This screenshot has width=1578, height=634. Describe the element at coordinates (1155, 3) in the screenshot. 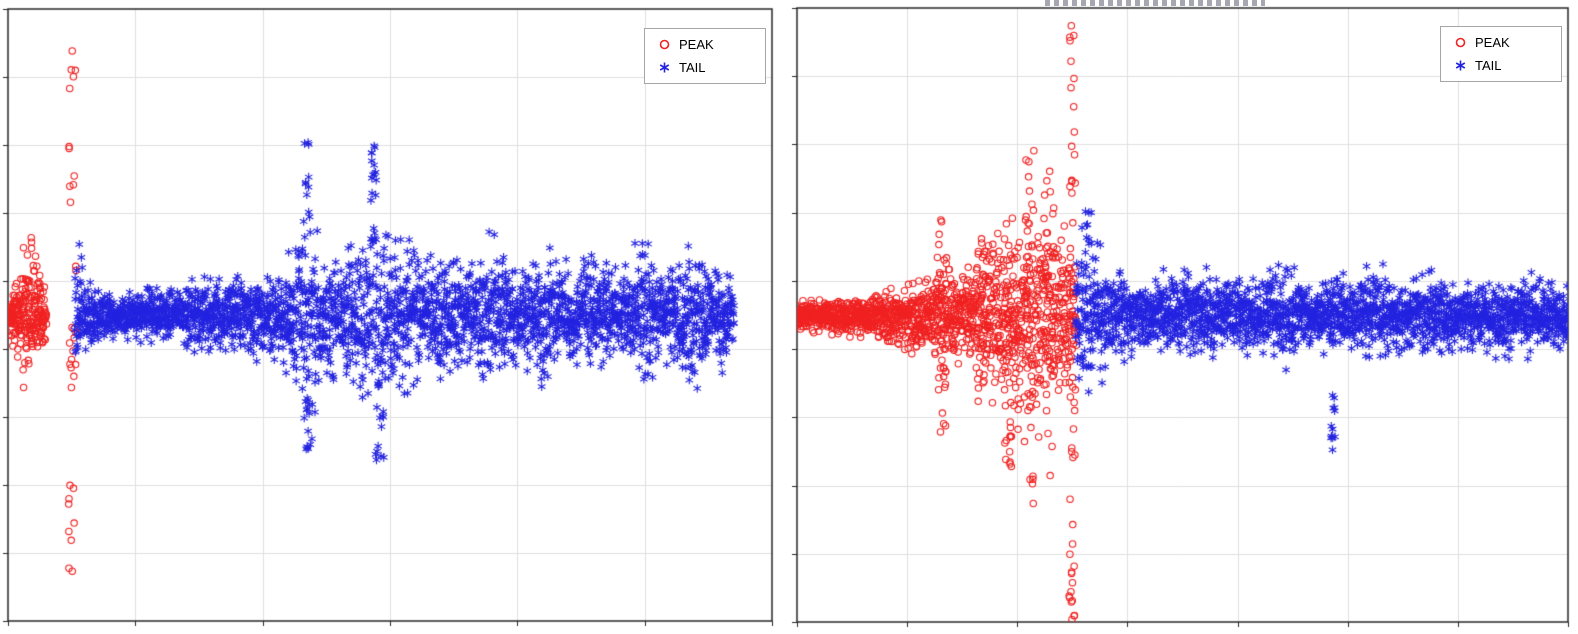

I see `cropped-title-remnant` at that location.